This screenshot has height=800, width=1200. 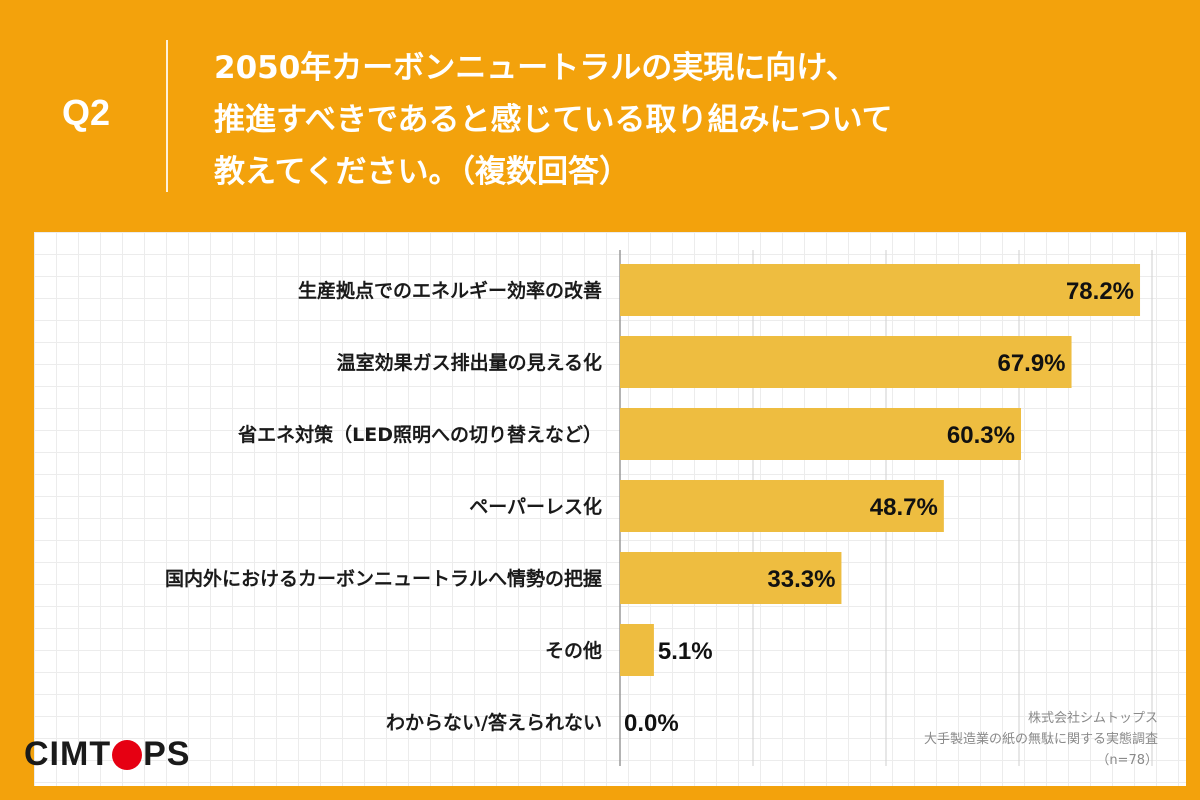 I want to click on value-label: 60.3%, so click(x=981, y=435).